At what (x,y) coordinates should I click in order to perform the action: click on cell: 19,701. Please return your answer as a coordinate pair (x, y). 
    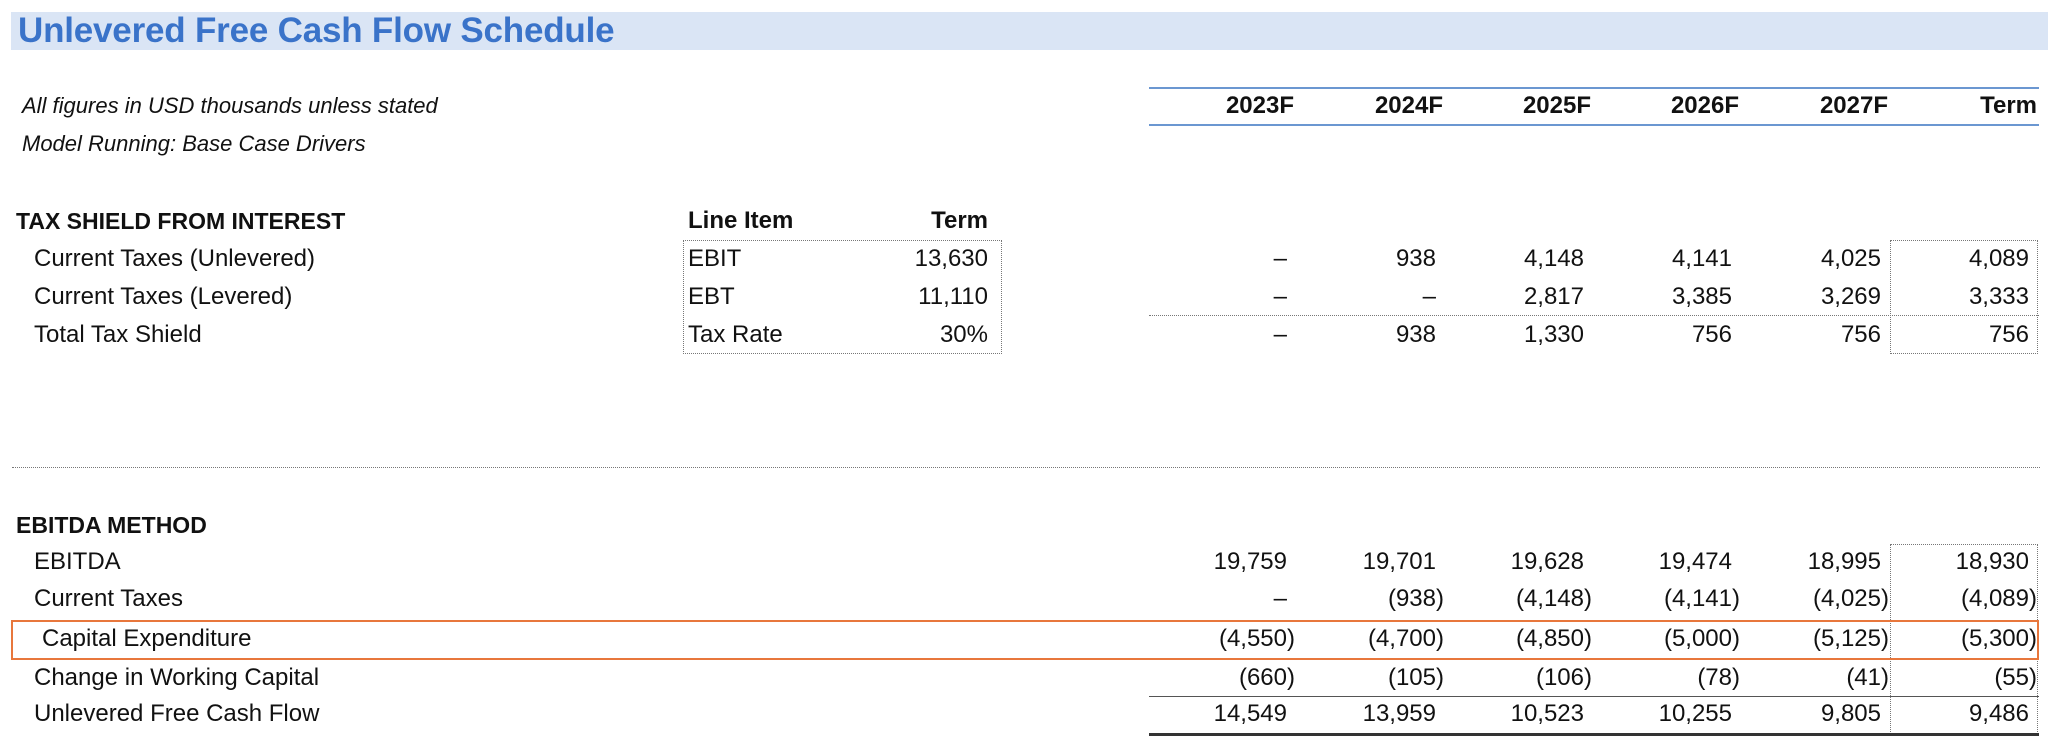
    Looking at the image, I should click on (1399, 561).